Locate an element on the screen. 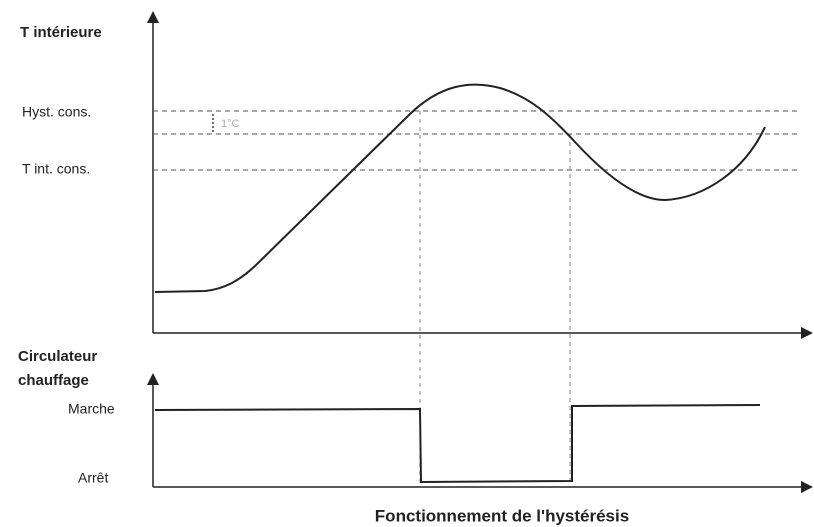 This screenshot has width=814, height=527. hysteresis-label: Hyst. cons. is located at coordinates (56, 112).